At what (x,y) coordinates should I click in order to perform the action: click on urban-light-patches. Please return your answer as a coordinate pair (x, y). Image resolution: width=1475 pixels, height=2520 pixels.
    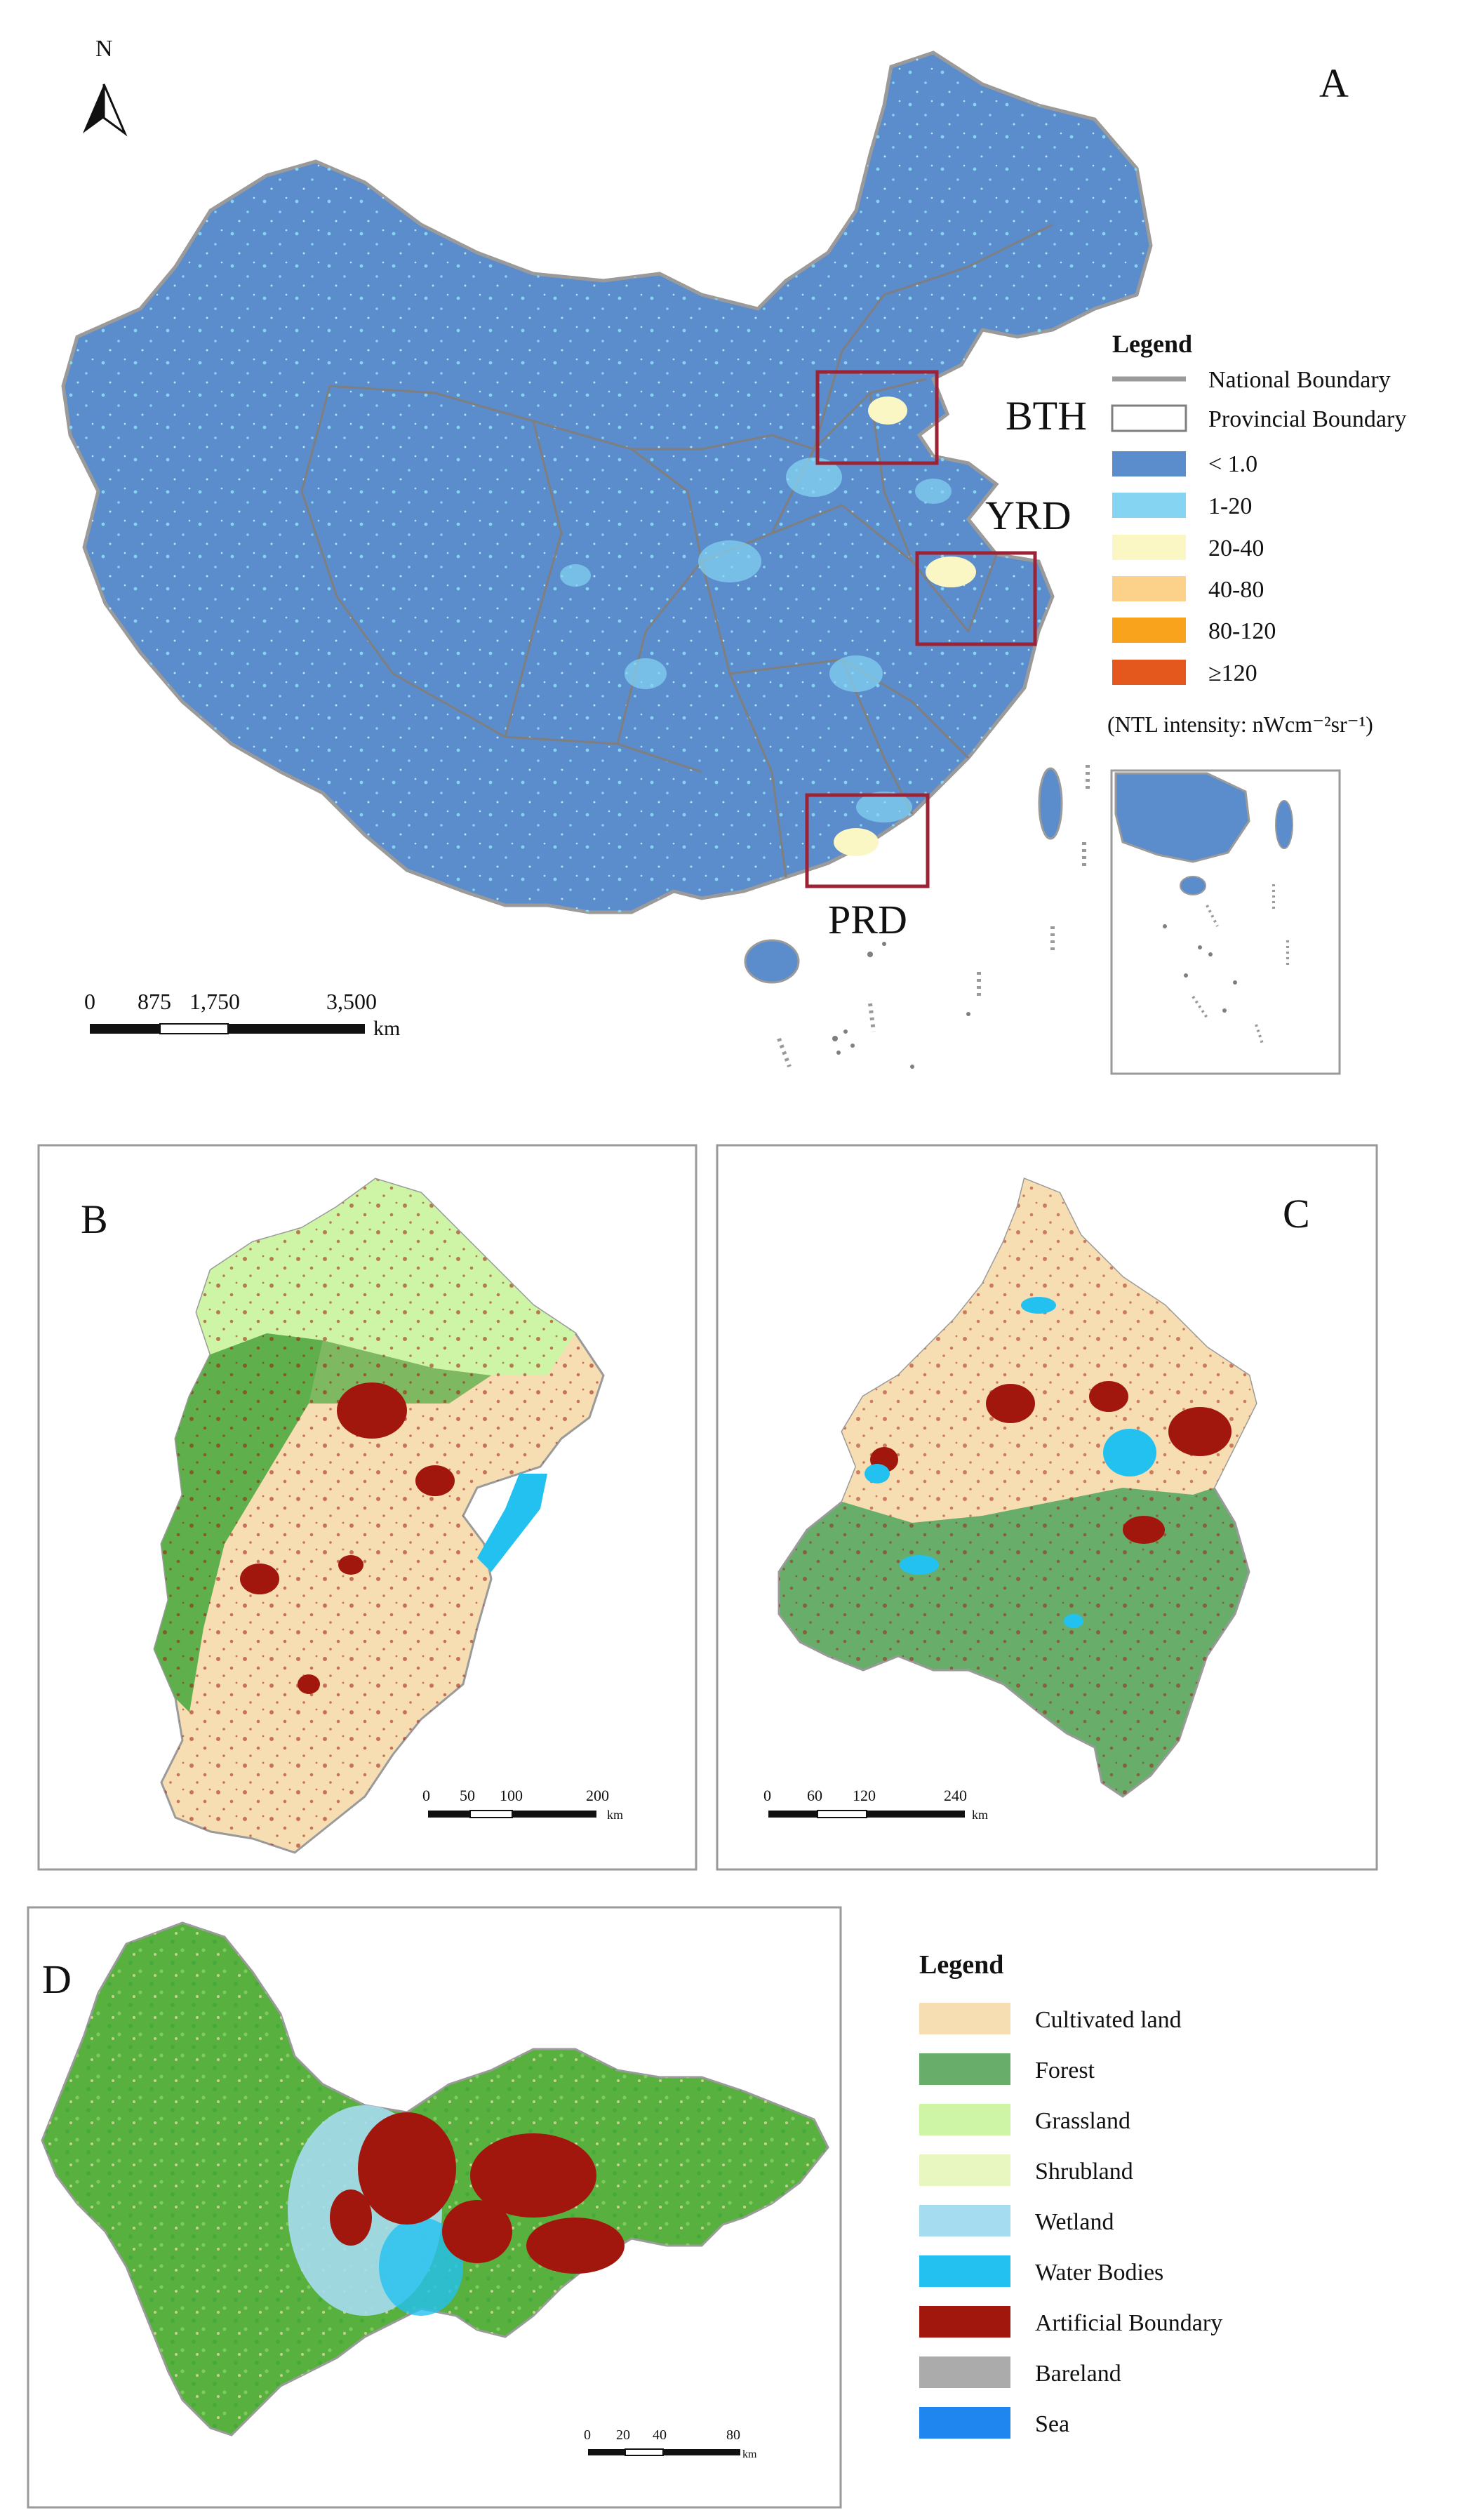
    Looking at the image, I should click on (768, 626).